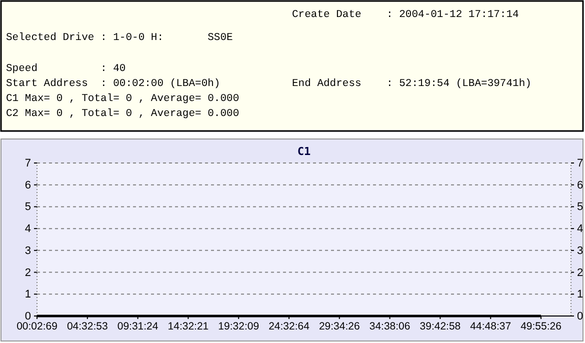 The image size is (585, 343). Describe the element at coordinates (137, 326) in the screenshot. I see `x-tick-label: 09:31:24` at that location.